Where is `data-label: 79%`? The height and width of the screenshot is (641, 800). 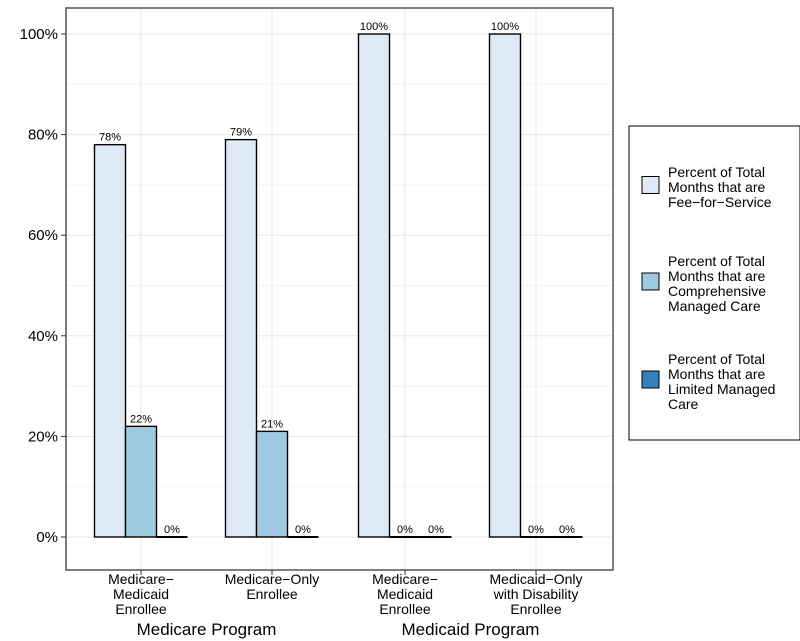
data-label: 79% is located at coordinates (241, 133).